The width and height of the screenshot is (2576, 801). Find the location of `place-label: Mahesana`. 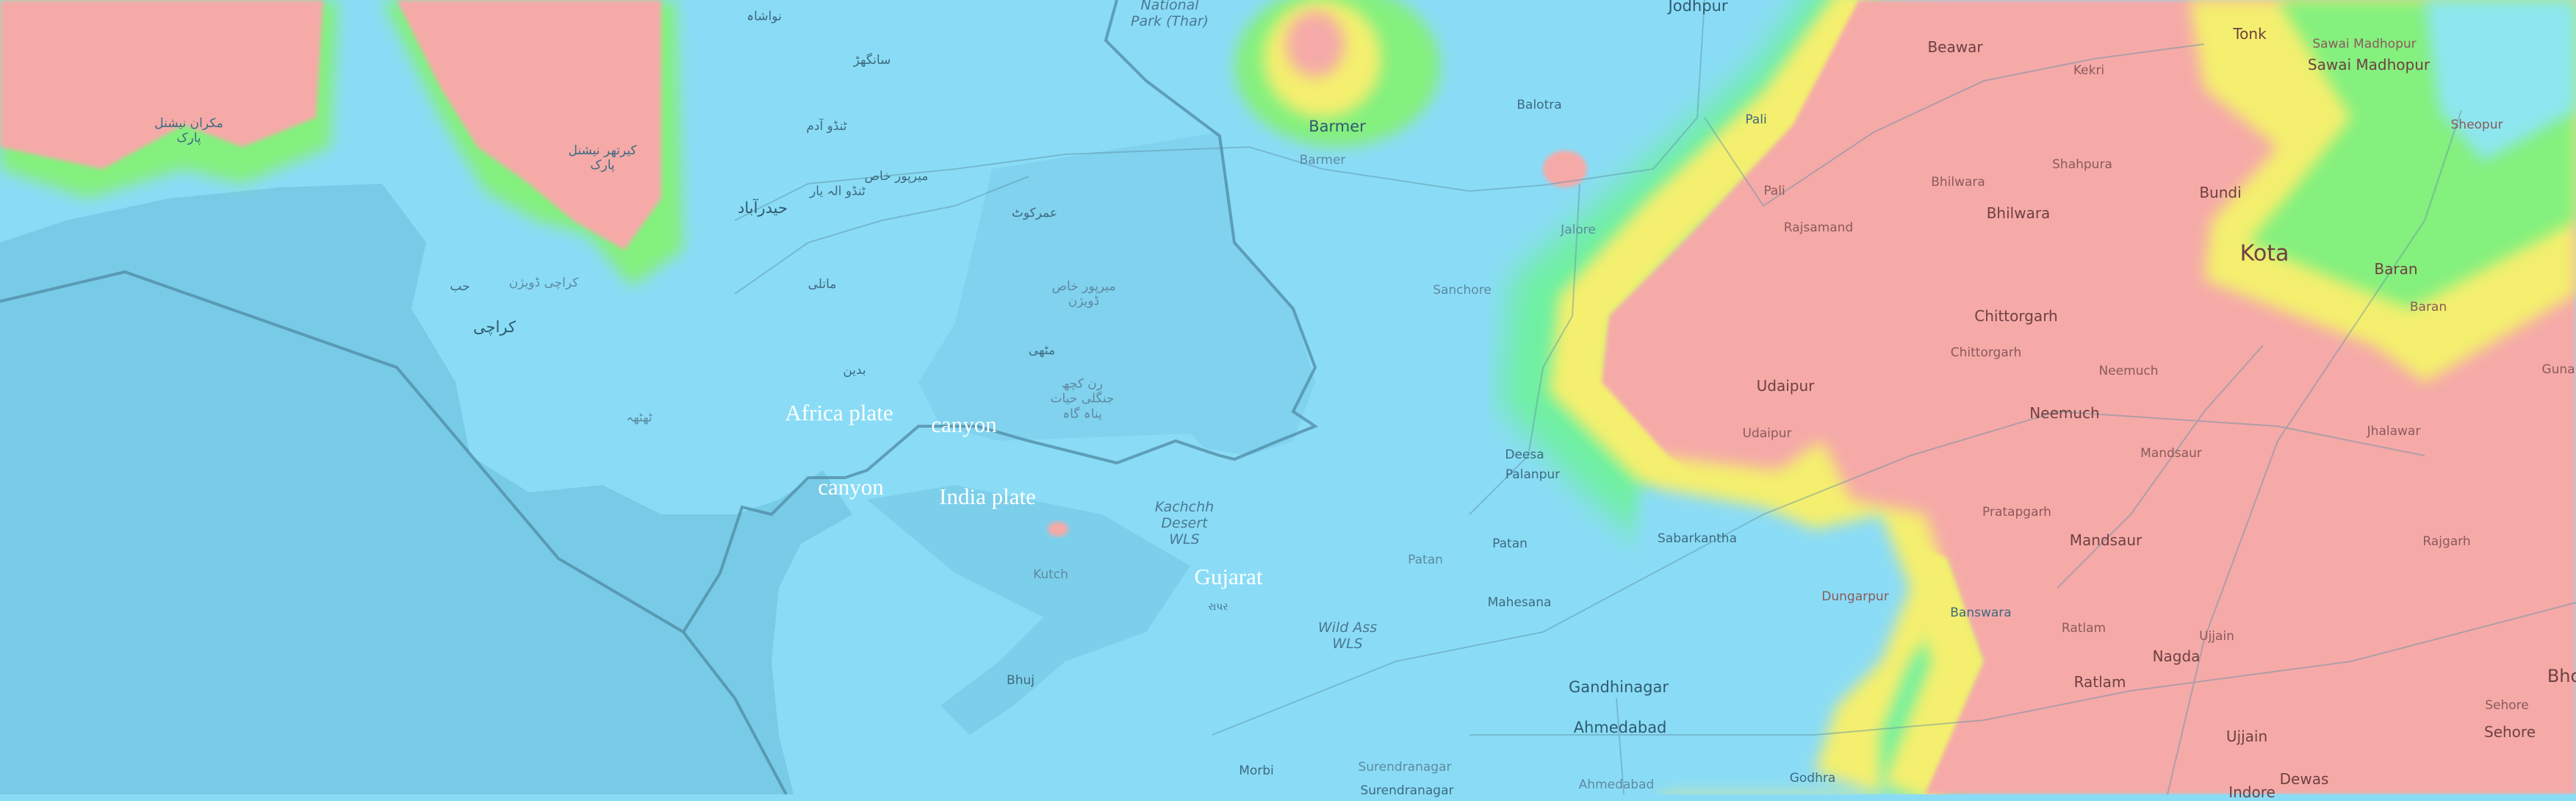

place-label: Mahesana is located at coordinates (1519, 602).